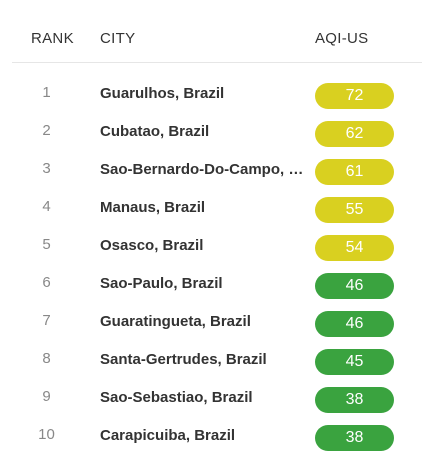 The height and width of the screenshot is (462, 427). Describe the element at coordinates (46, 168) in the screenshot. I see `rank-number: 3` at that location.